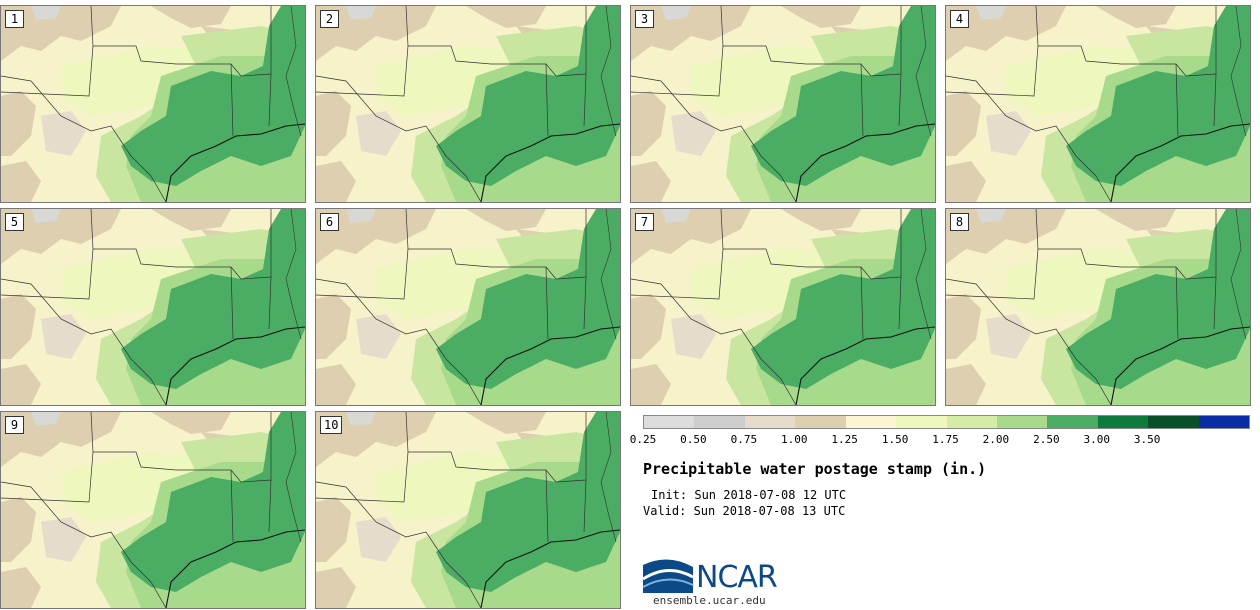  I want to click on color-scale-bar, so click(946, 422).